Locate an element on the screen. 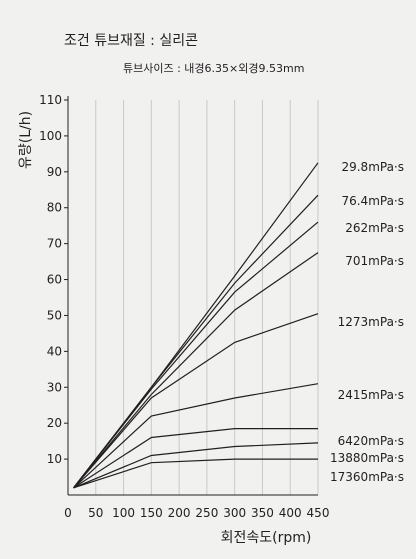  series-label: 6420mPa·s is located at coordinates (371, 441).